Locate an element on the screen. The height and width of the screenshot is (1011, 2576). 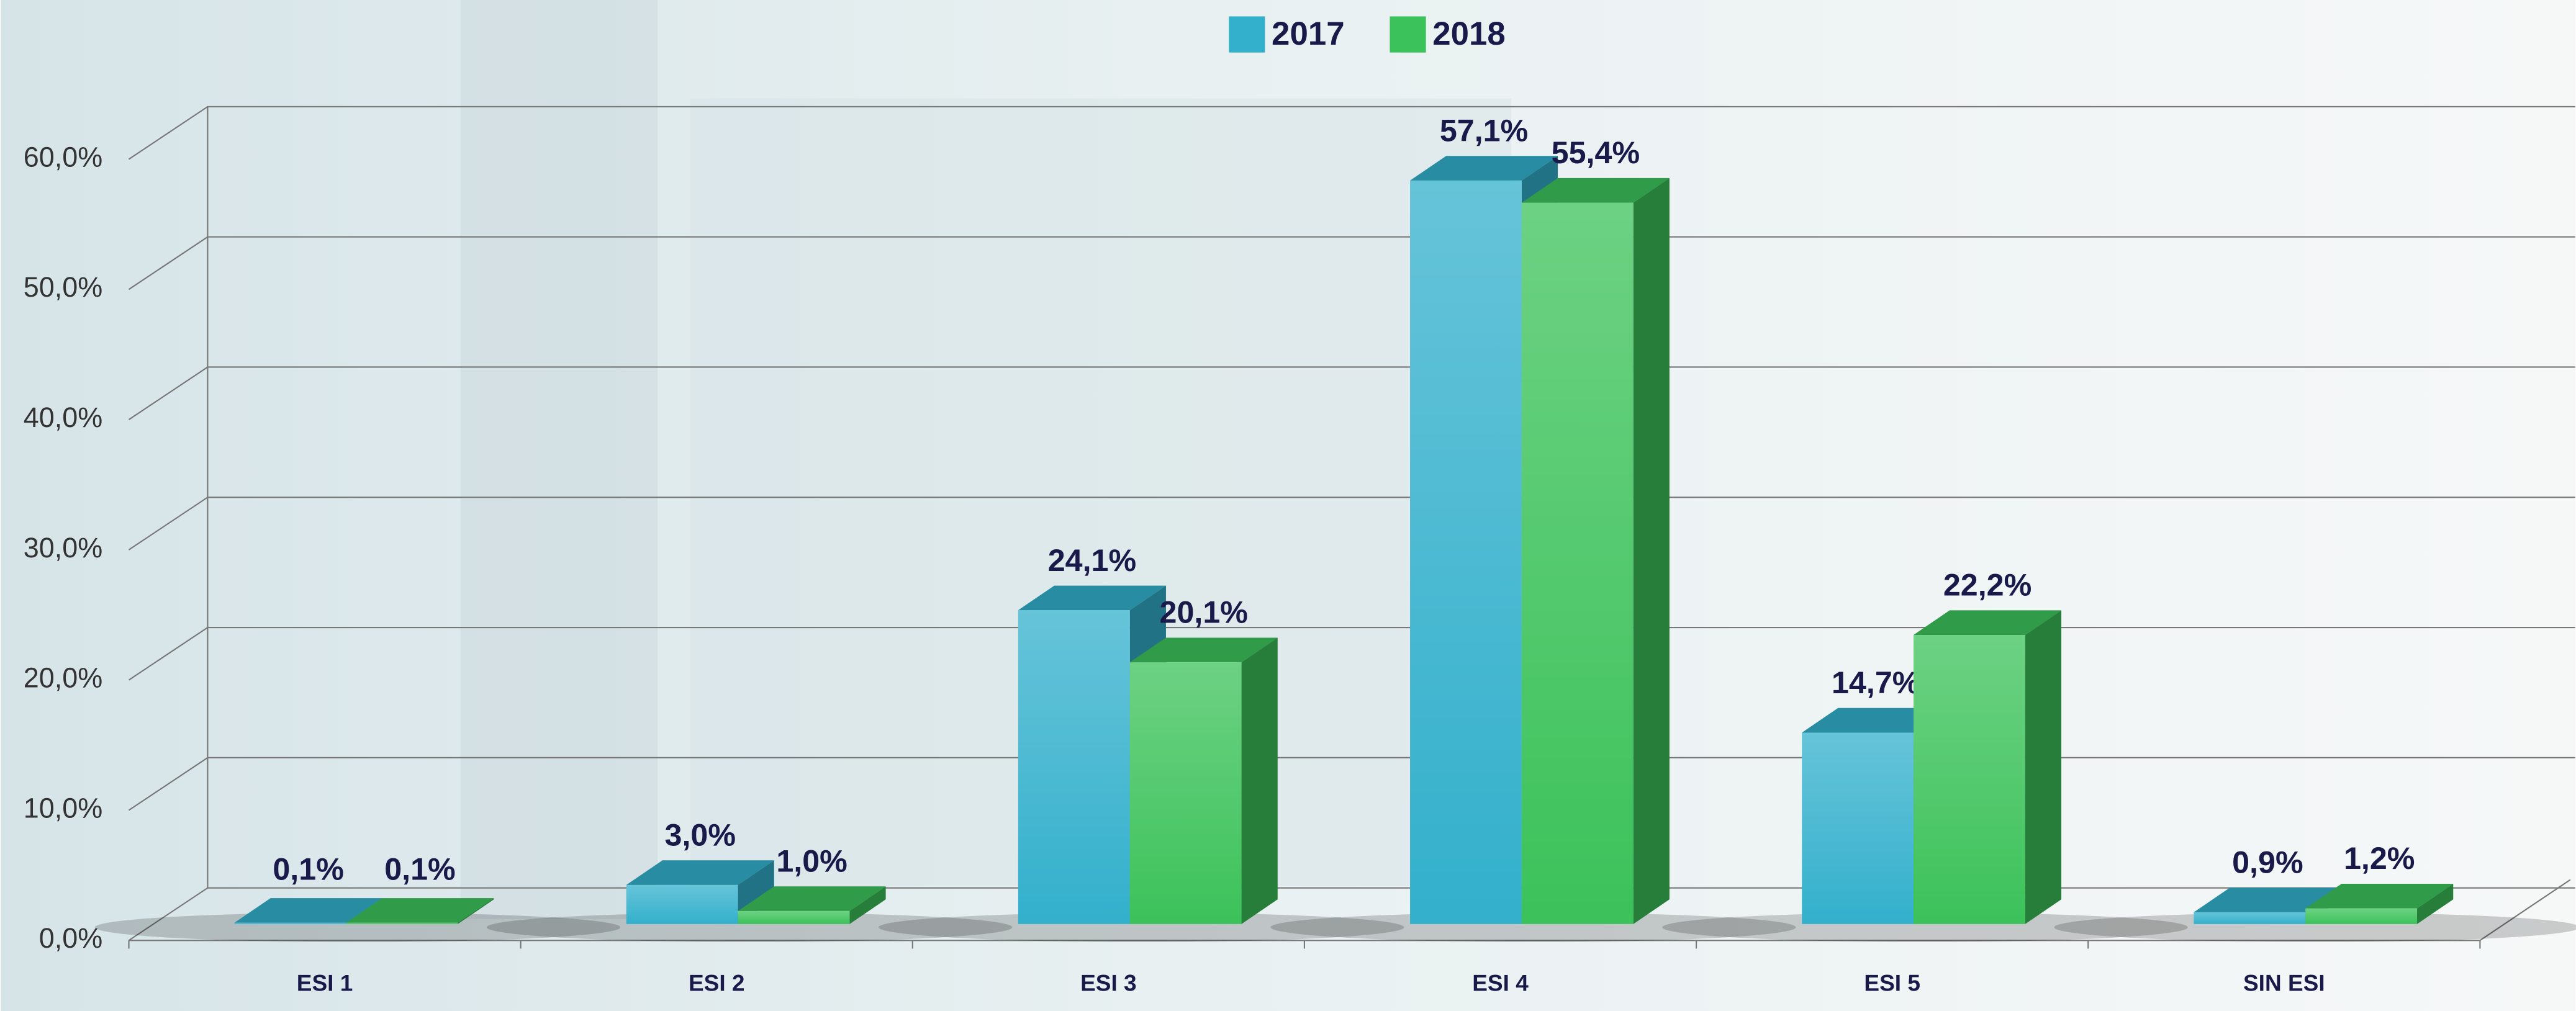
y-tick-label: 60,0% is located at coordinates (63, 157).